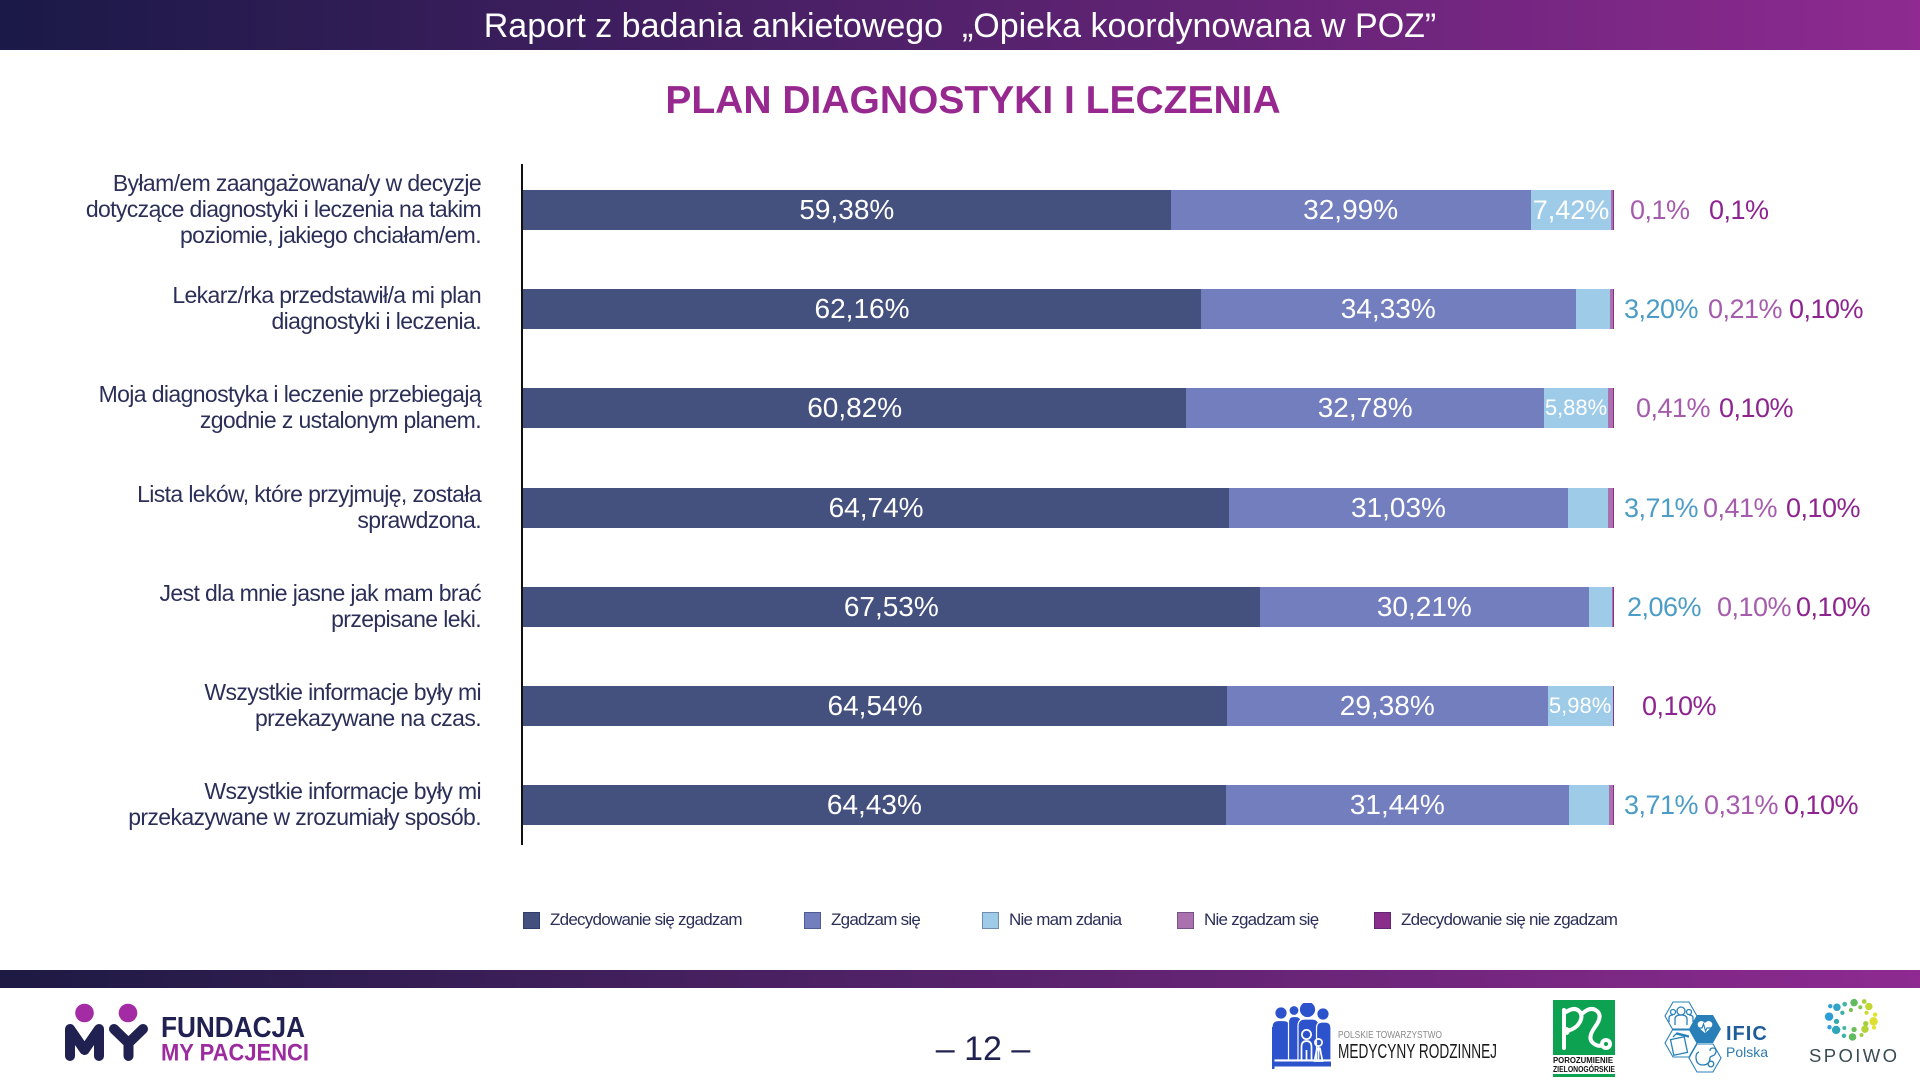 The height and width of the screenshot is (1080, 1920). Describe the element at coordinates (1583, 1060) in the screenshot. I see `svg-text: POROZUMIENIE` at that location.